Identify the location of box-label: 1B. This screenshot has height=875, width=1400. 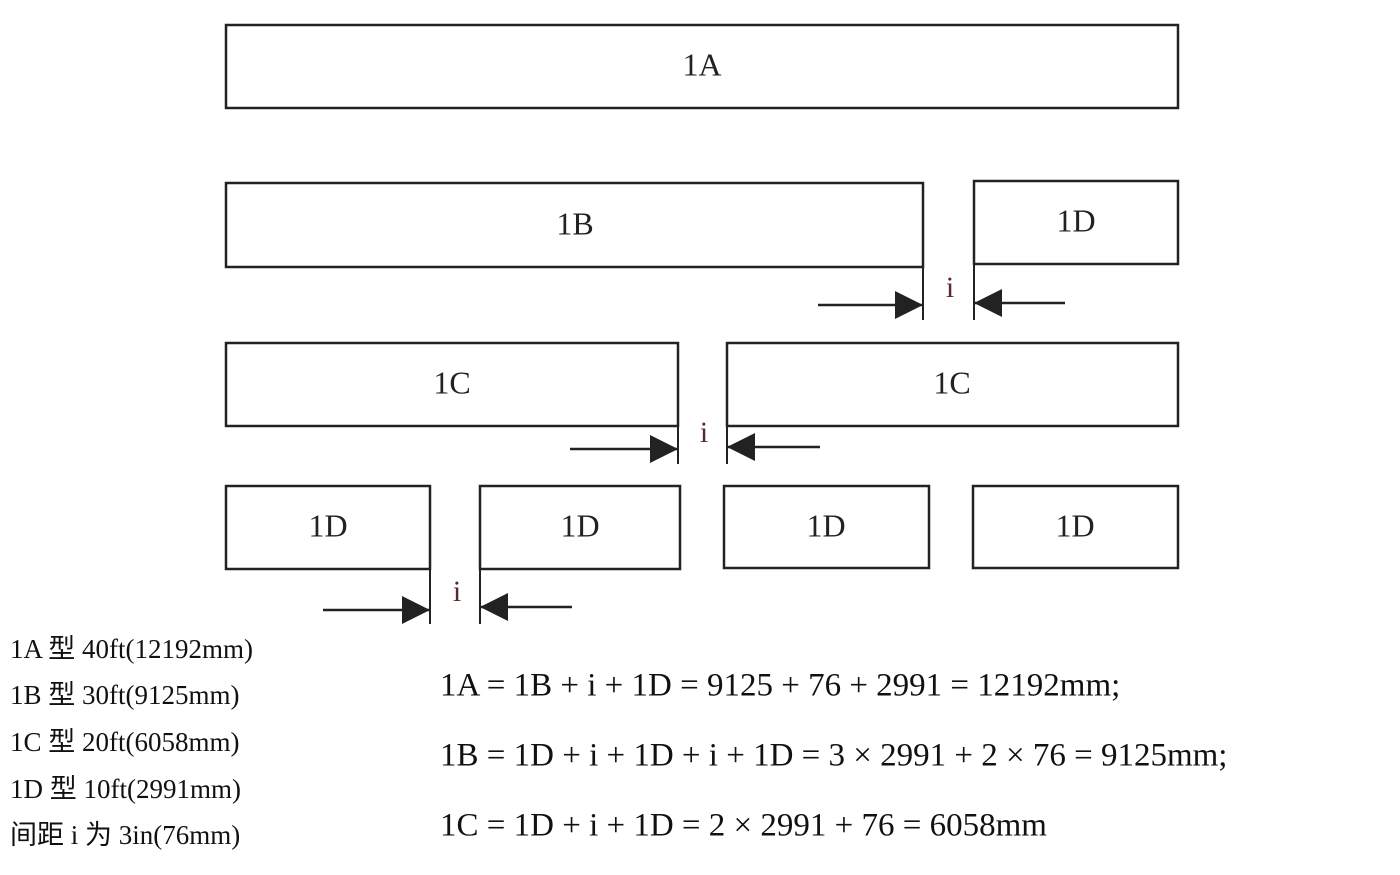
(574, 223).